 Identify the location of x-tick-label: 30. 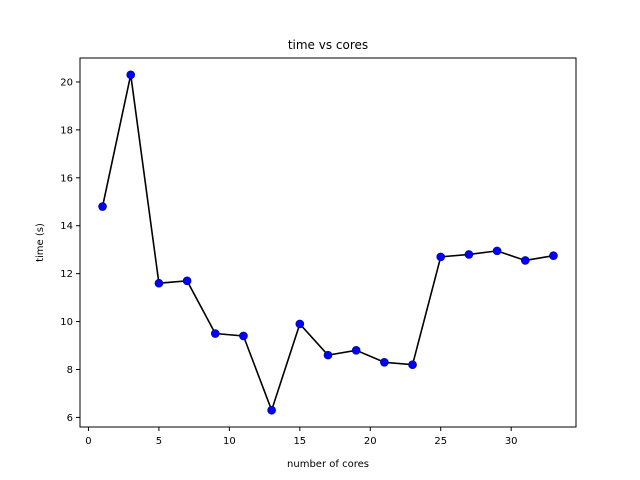
(511, 441).